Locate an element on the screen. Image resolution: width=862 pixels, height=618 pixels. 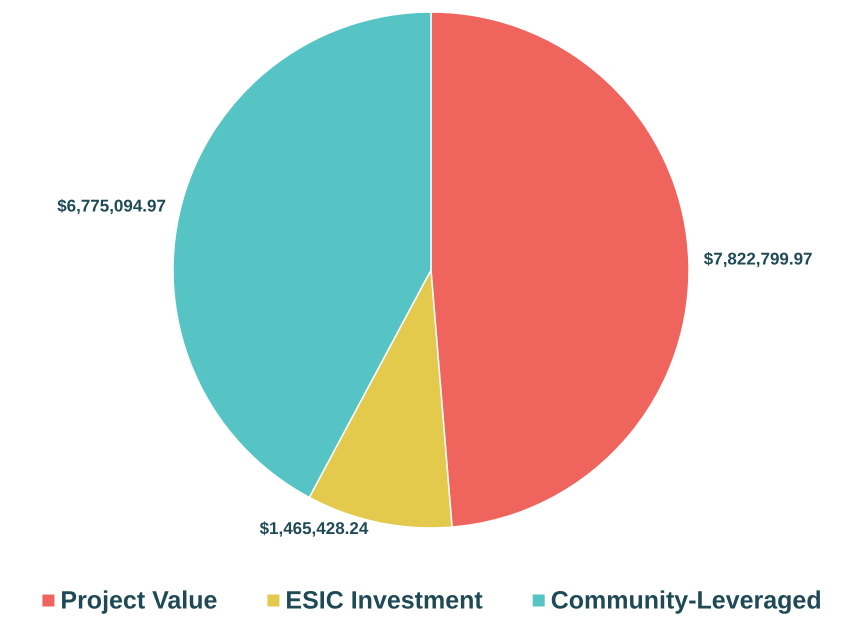
legend-label: ESIC Investment is located at coordinates (384, 600).